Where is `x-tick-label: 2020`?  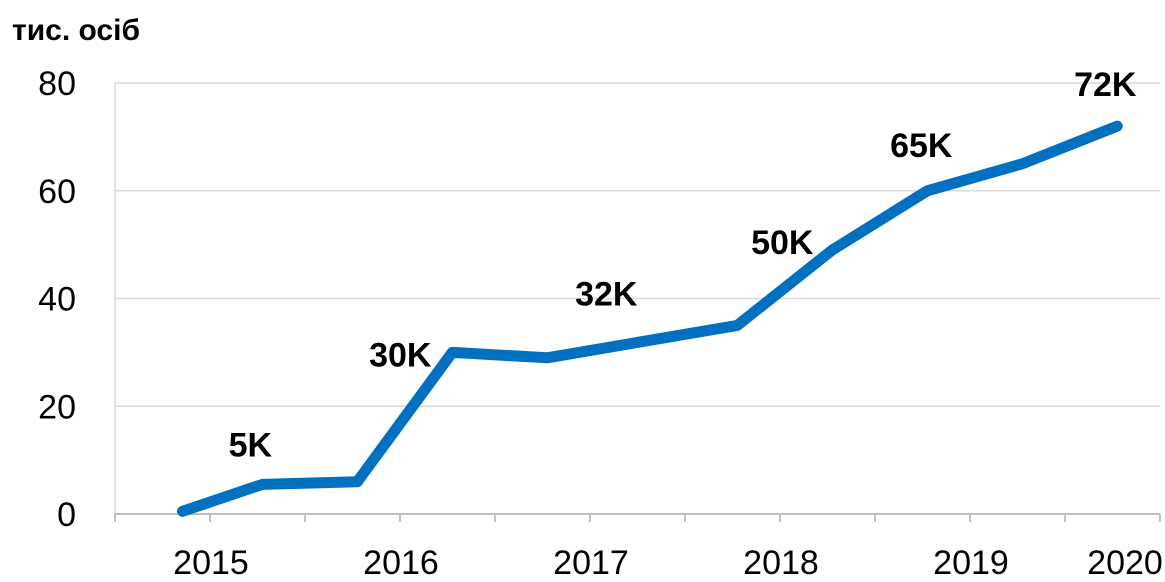
x-tick-label: 2020 is located at coordinates (1125, 563).